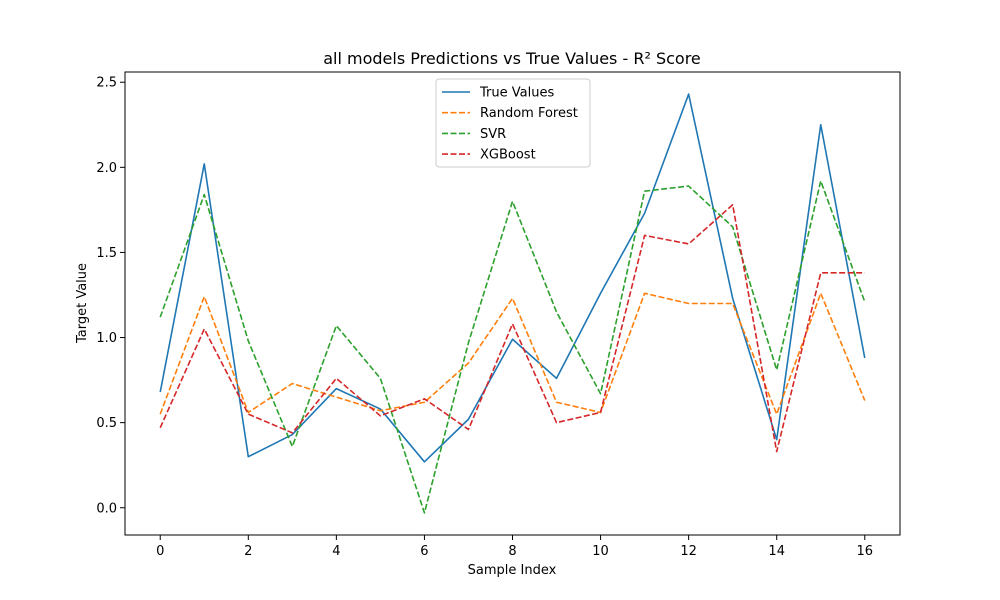  Describe the element at coordinates (336, 551) in the screenshot. I see `x-tick-label: 4` at that location.